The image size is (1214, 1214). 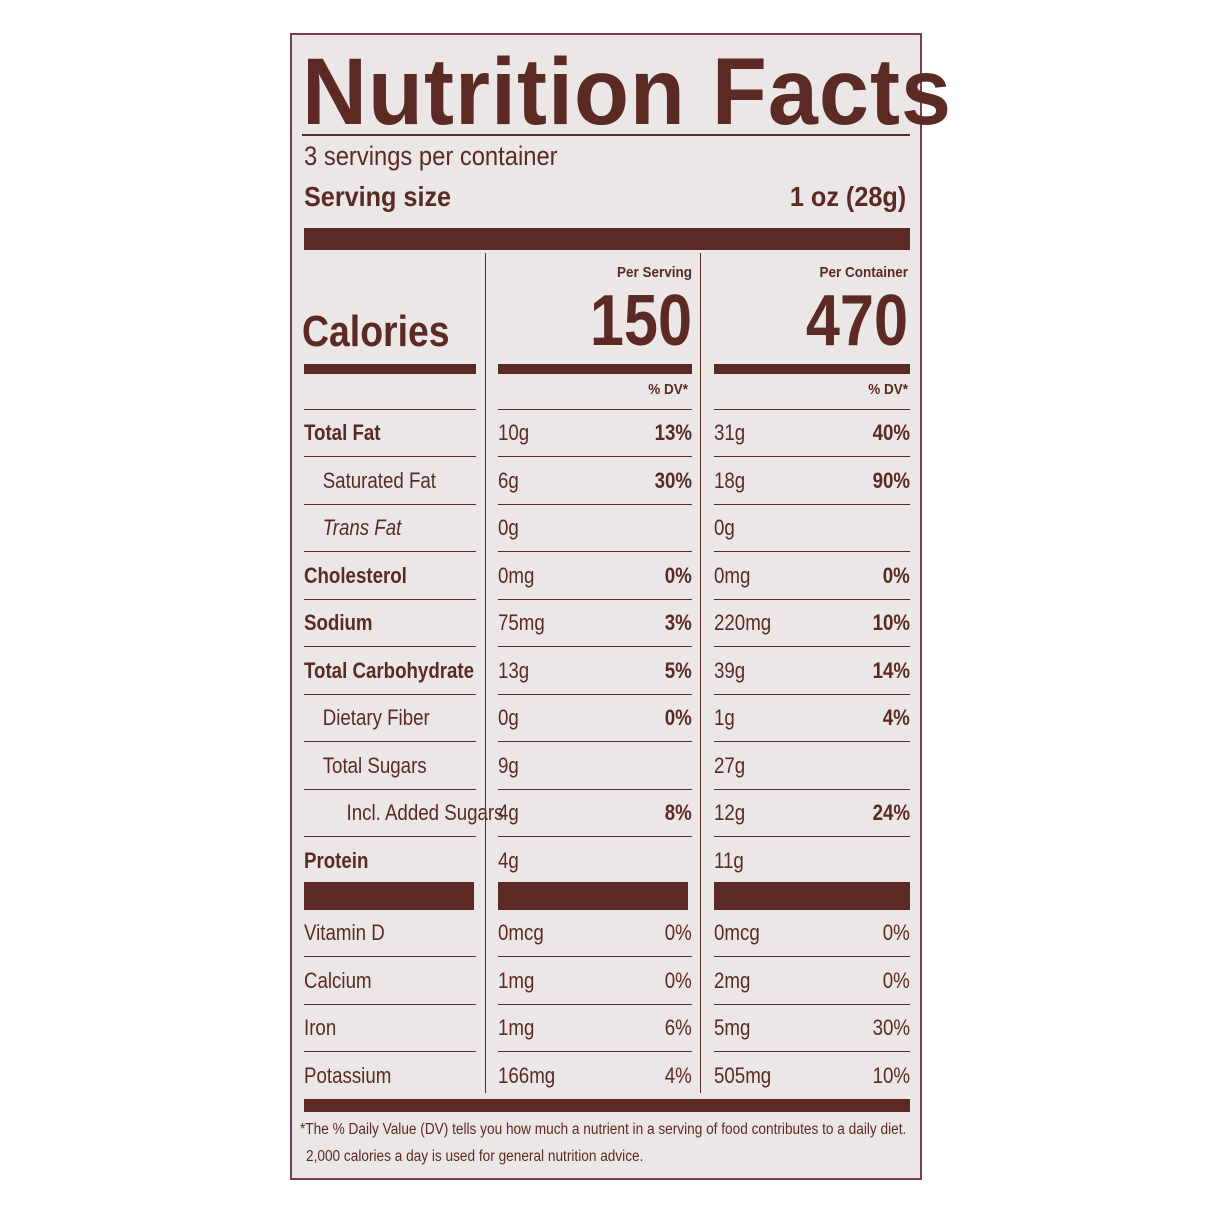 I want to click on nutrient-row-container: 2mg 0%, so click(x=812, y=981).